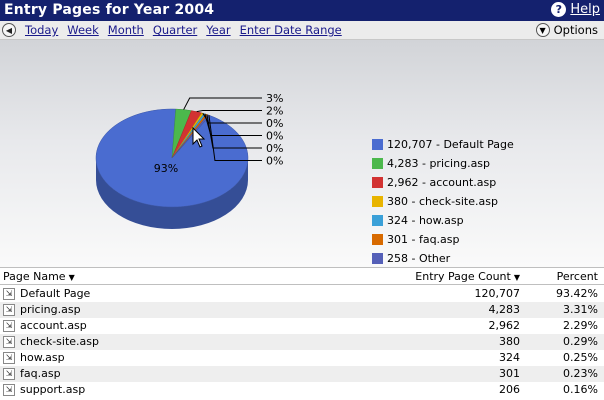 This screenshot has height=400, width=604. Describe the element at coordinates (575, 30) in the screenshot. I see `options-label: Options` at that location.